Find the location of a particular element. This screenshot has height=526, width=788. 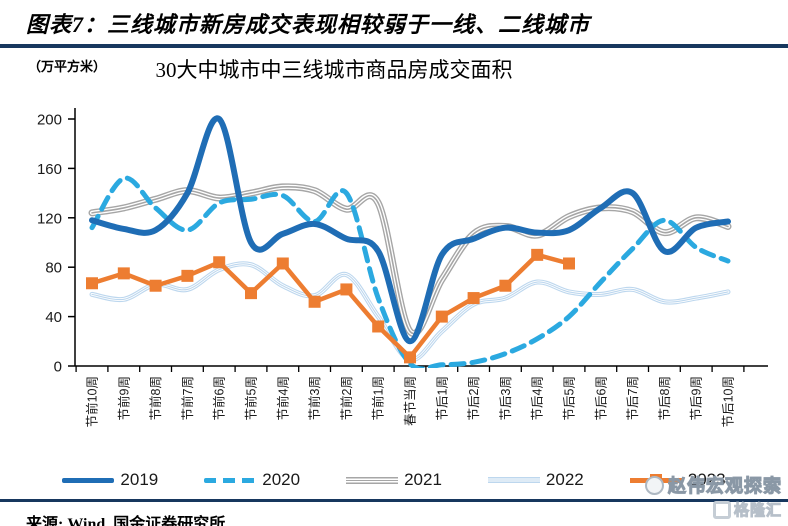

x-tick-label: 节后9周 is located at coordinates (697, 398).